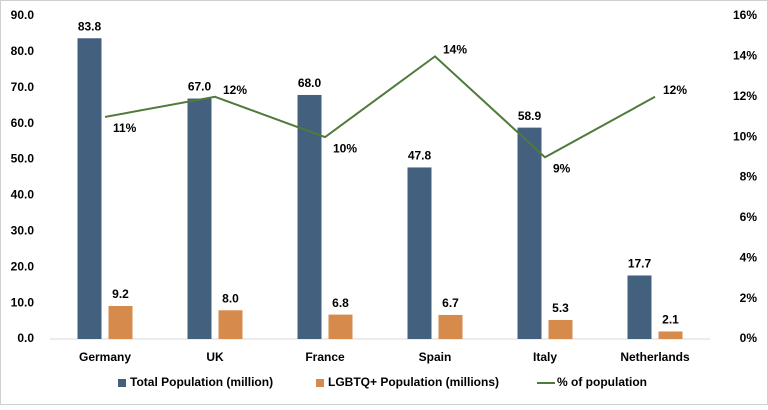  I want to click on bar-value-label: 6.8, so click(340, 303).